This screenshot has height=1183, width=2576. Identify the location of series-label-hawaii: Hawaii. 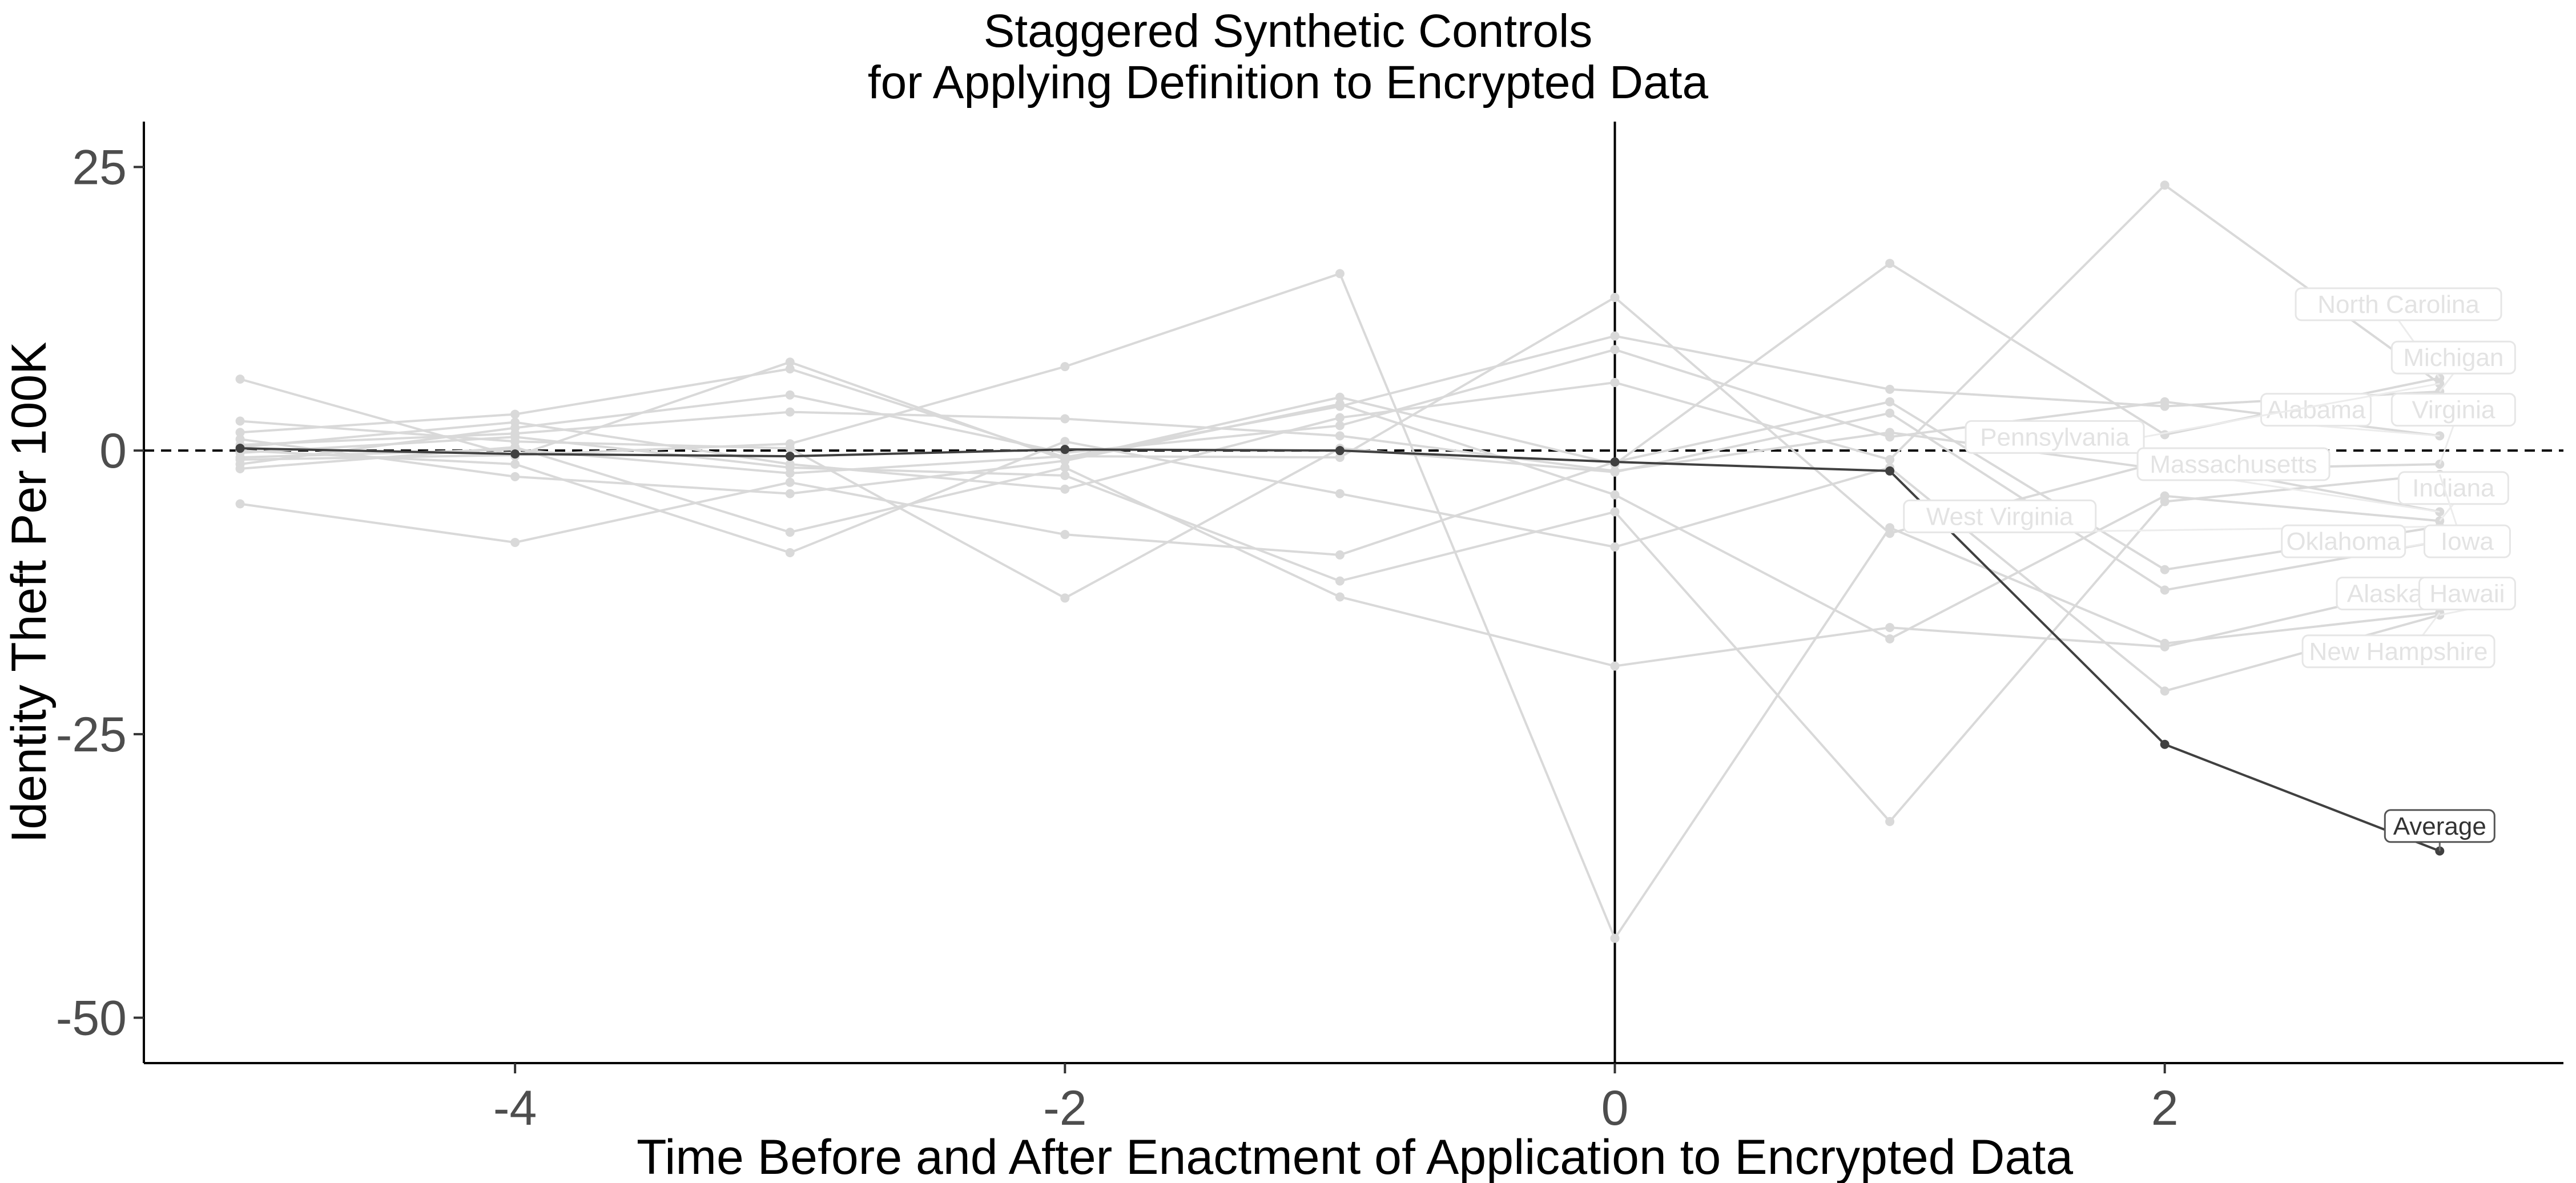
(2467, 596).